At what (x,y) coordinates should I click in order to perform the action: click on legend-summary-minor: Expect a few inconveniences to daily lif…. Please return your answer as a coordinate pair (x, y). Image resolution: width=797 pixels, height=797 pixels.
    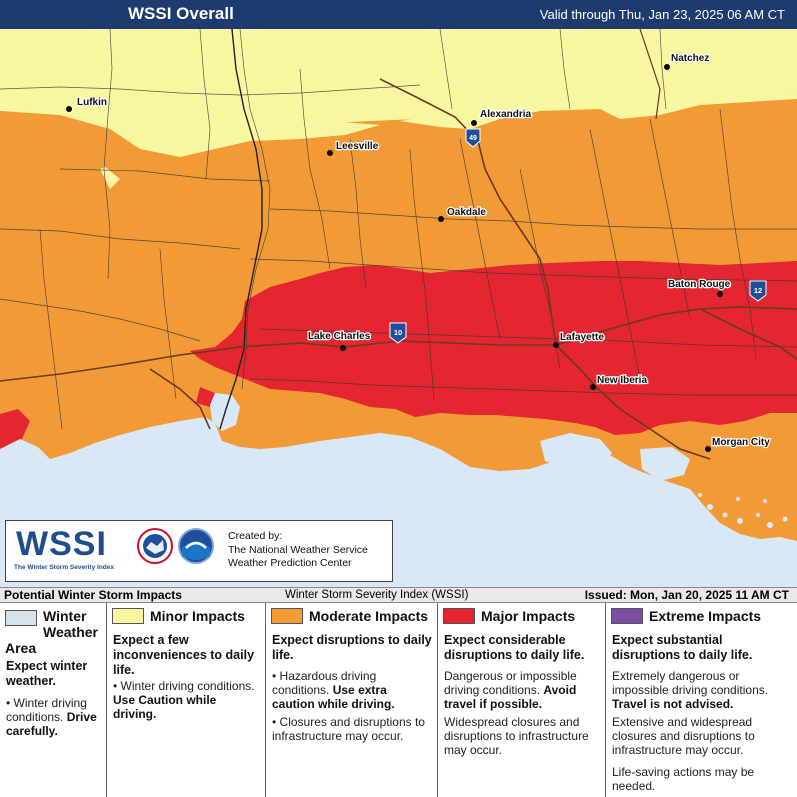
    Looking at the image, I should click on (184, 655).